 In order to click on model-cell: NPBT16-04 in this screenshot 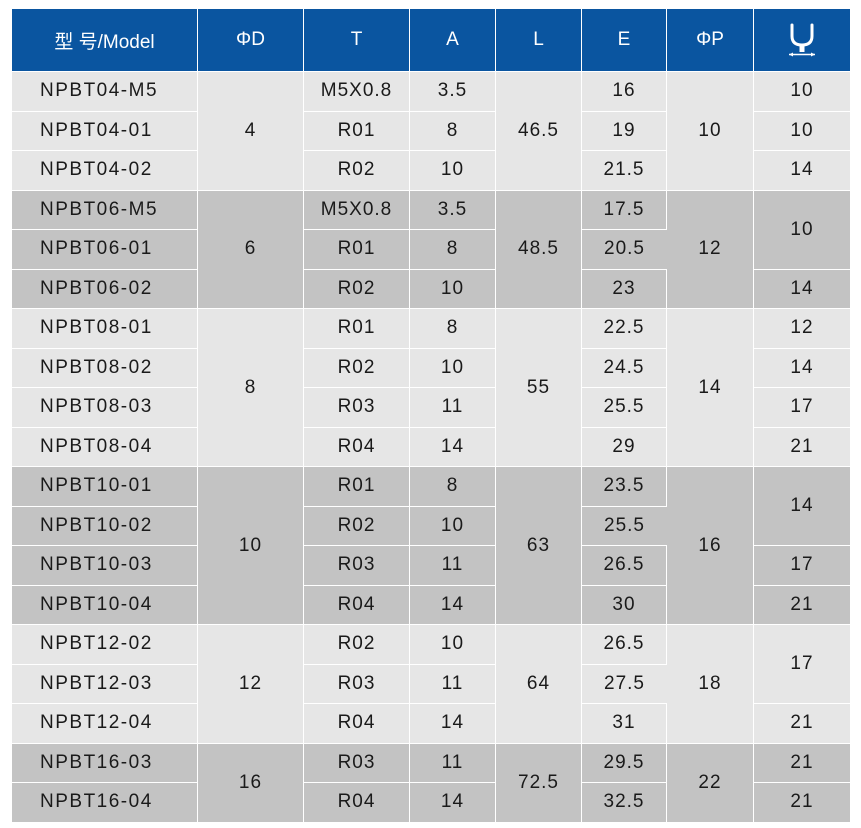, I will do `click(105, 803)`.